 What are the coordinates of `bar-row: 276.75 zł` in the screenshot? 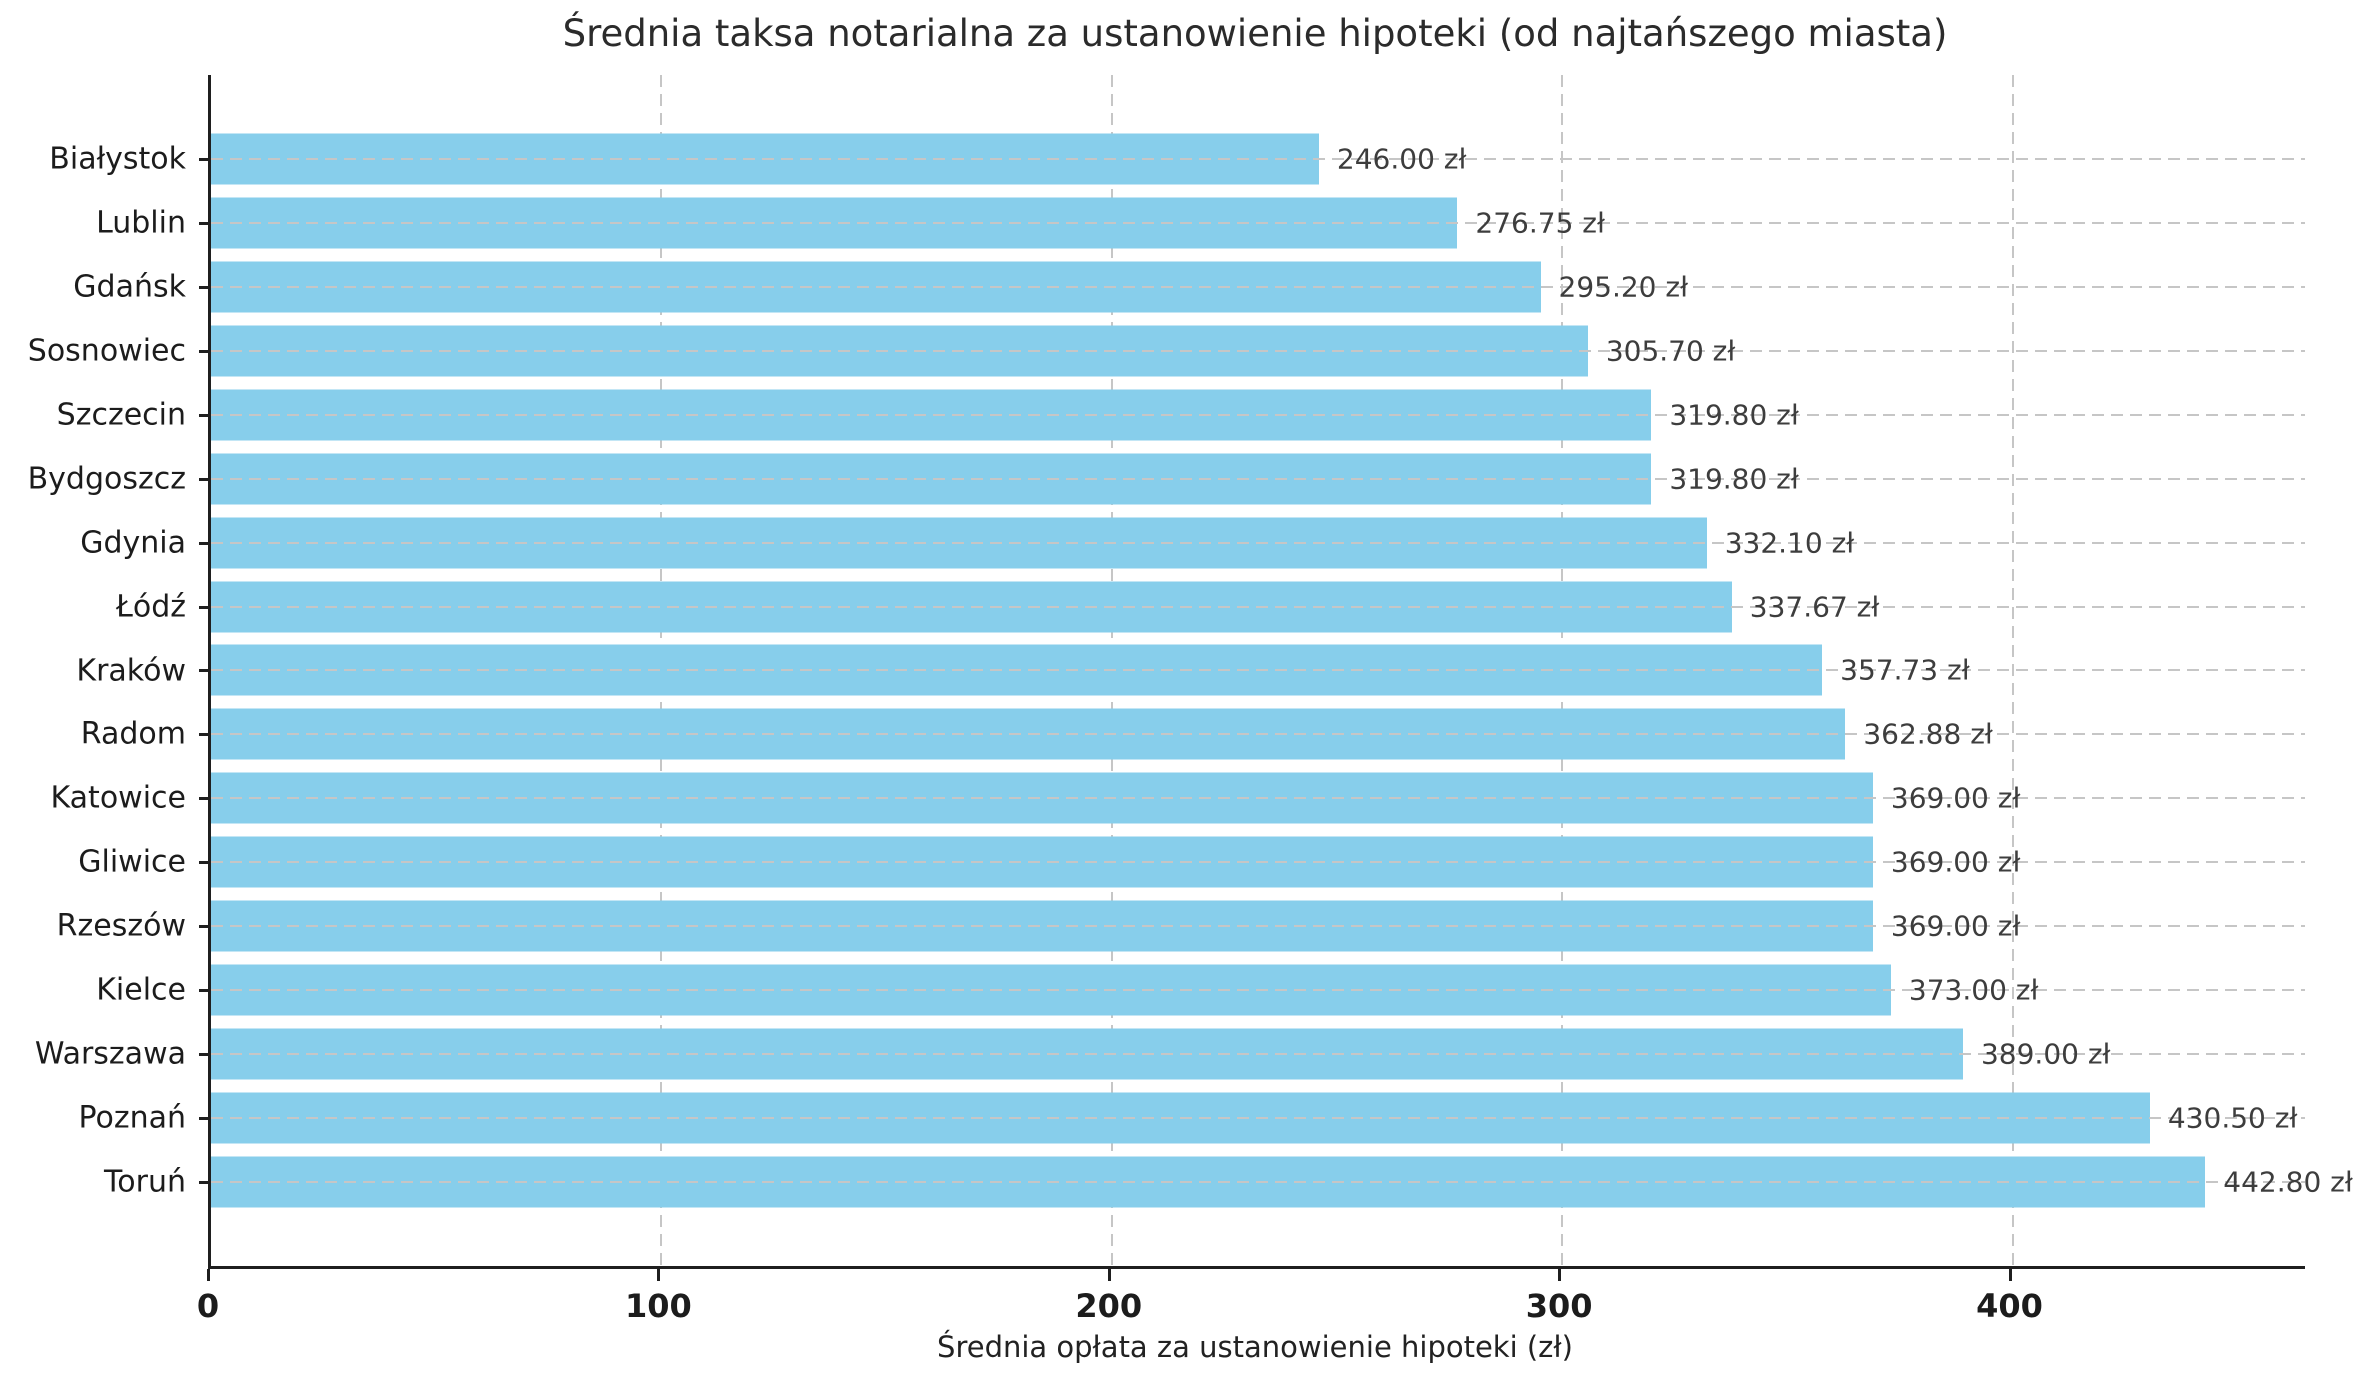 It's located at (1252, 223).